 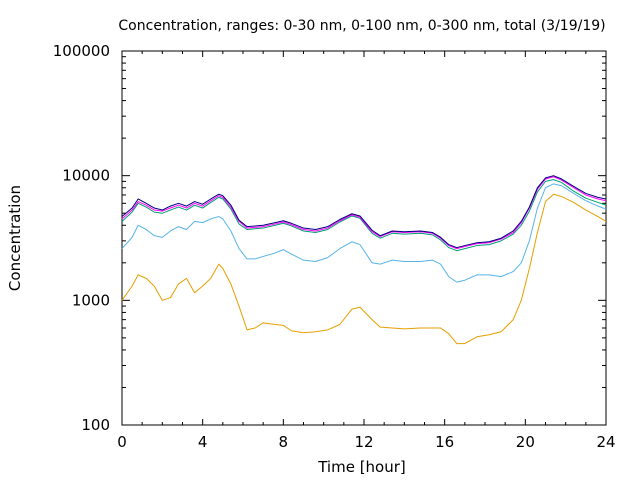 What do you see at coordinates (203, 442) in the screenshot?
I see `x-tick-label: 4` at bounding box center [203, 442].